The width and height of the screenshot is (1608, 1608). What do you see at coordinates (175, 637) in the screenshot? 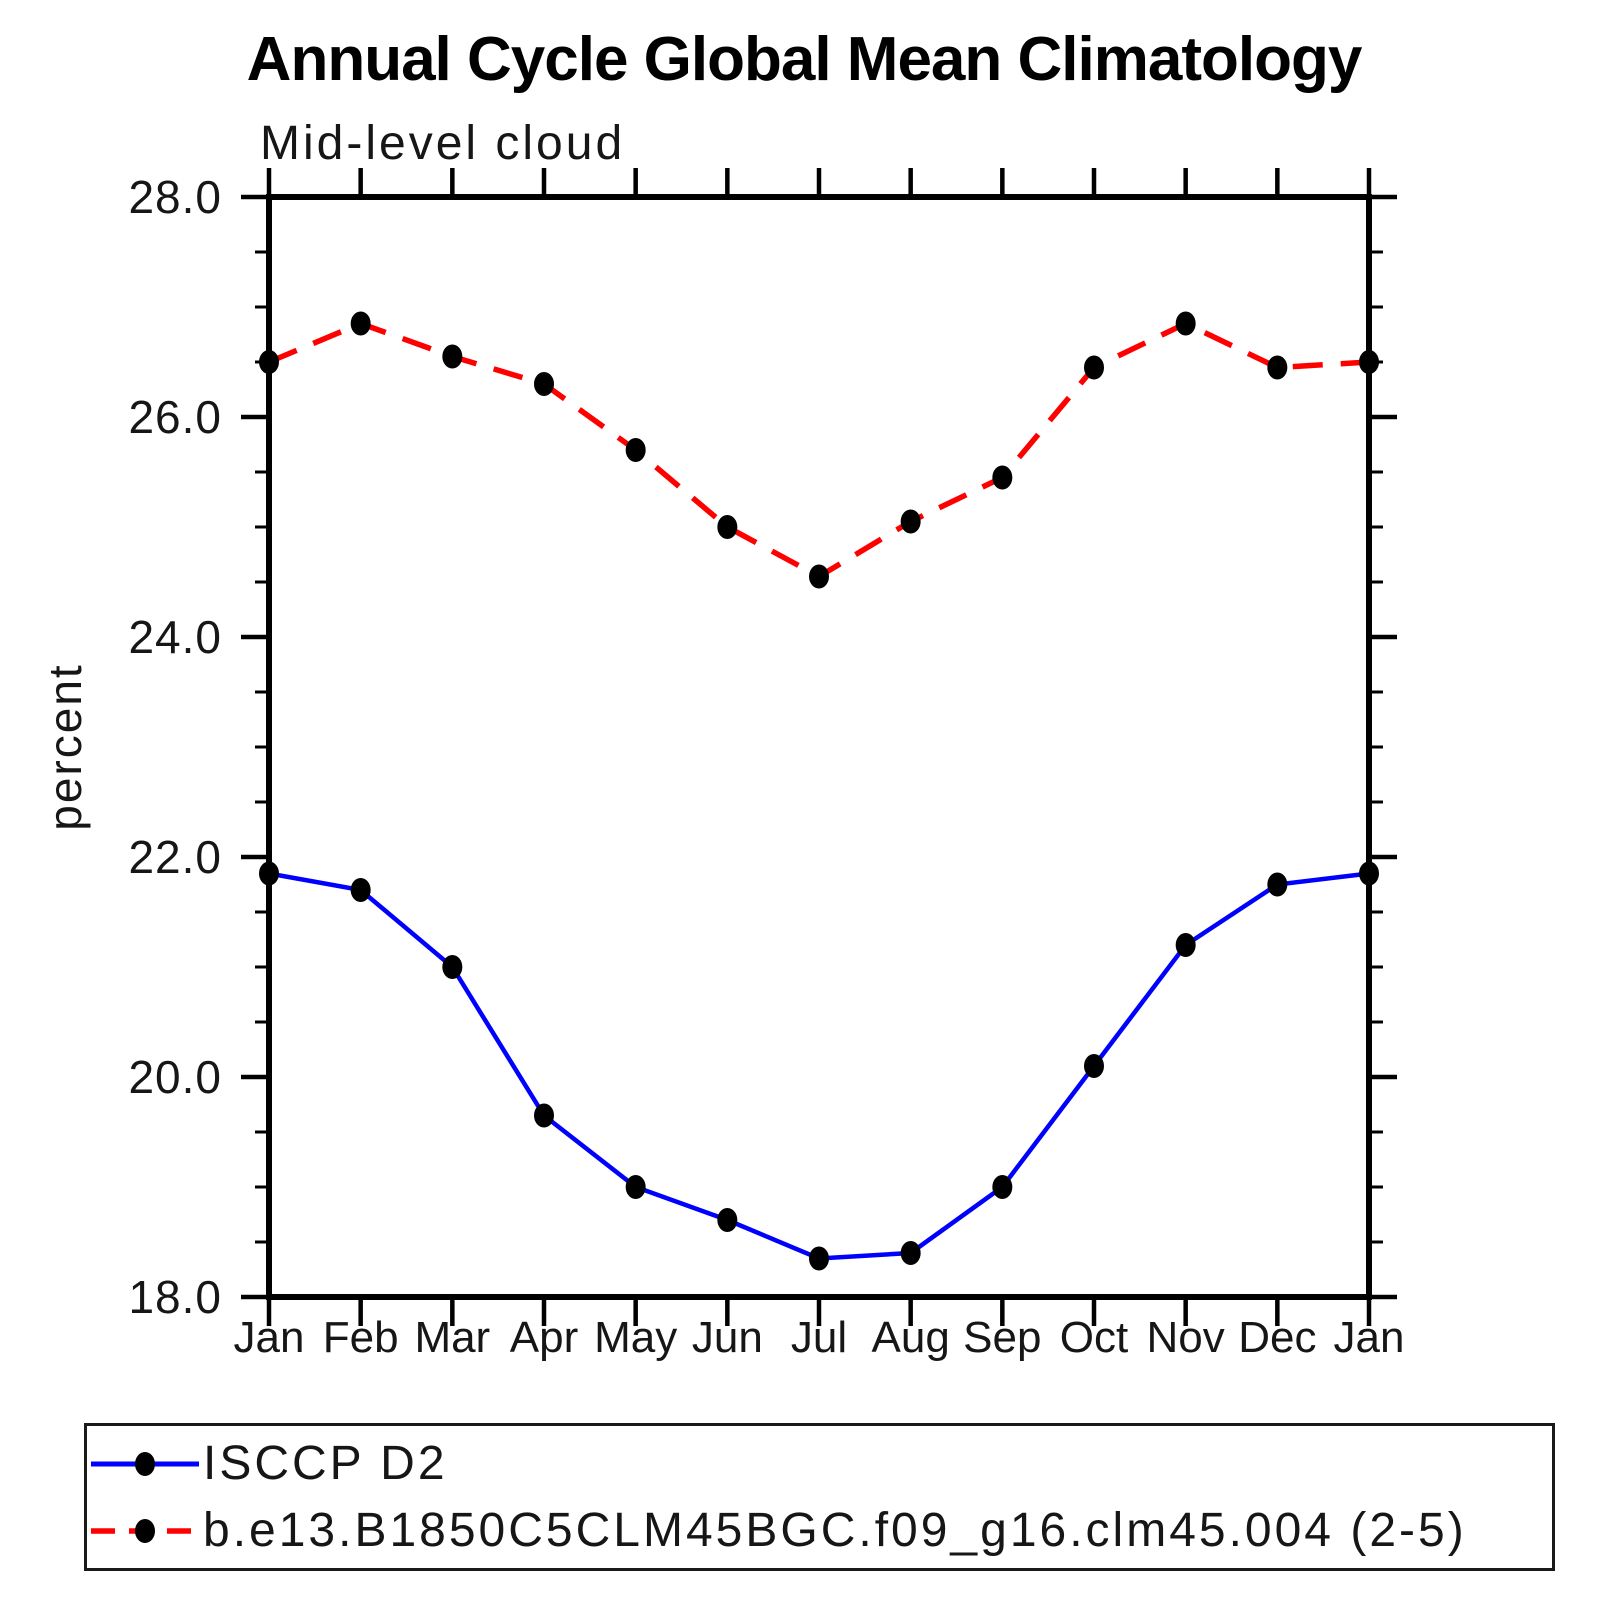
I see `y-tick-label: 24.0` at bounding box center [175, 637].